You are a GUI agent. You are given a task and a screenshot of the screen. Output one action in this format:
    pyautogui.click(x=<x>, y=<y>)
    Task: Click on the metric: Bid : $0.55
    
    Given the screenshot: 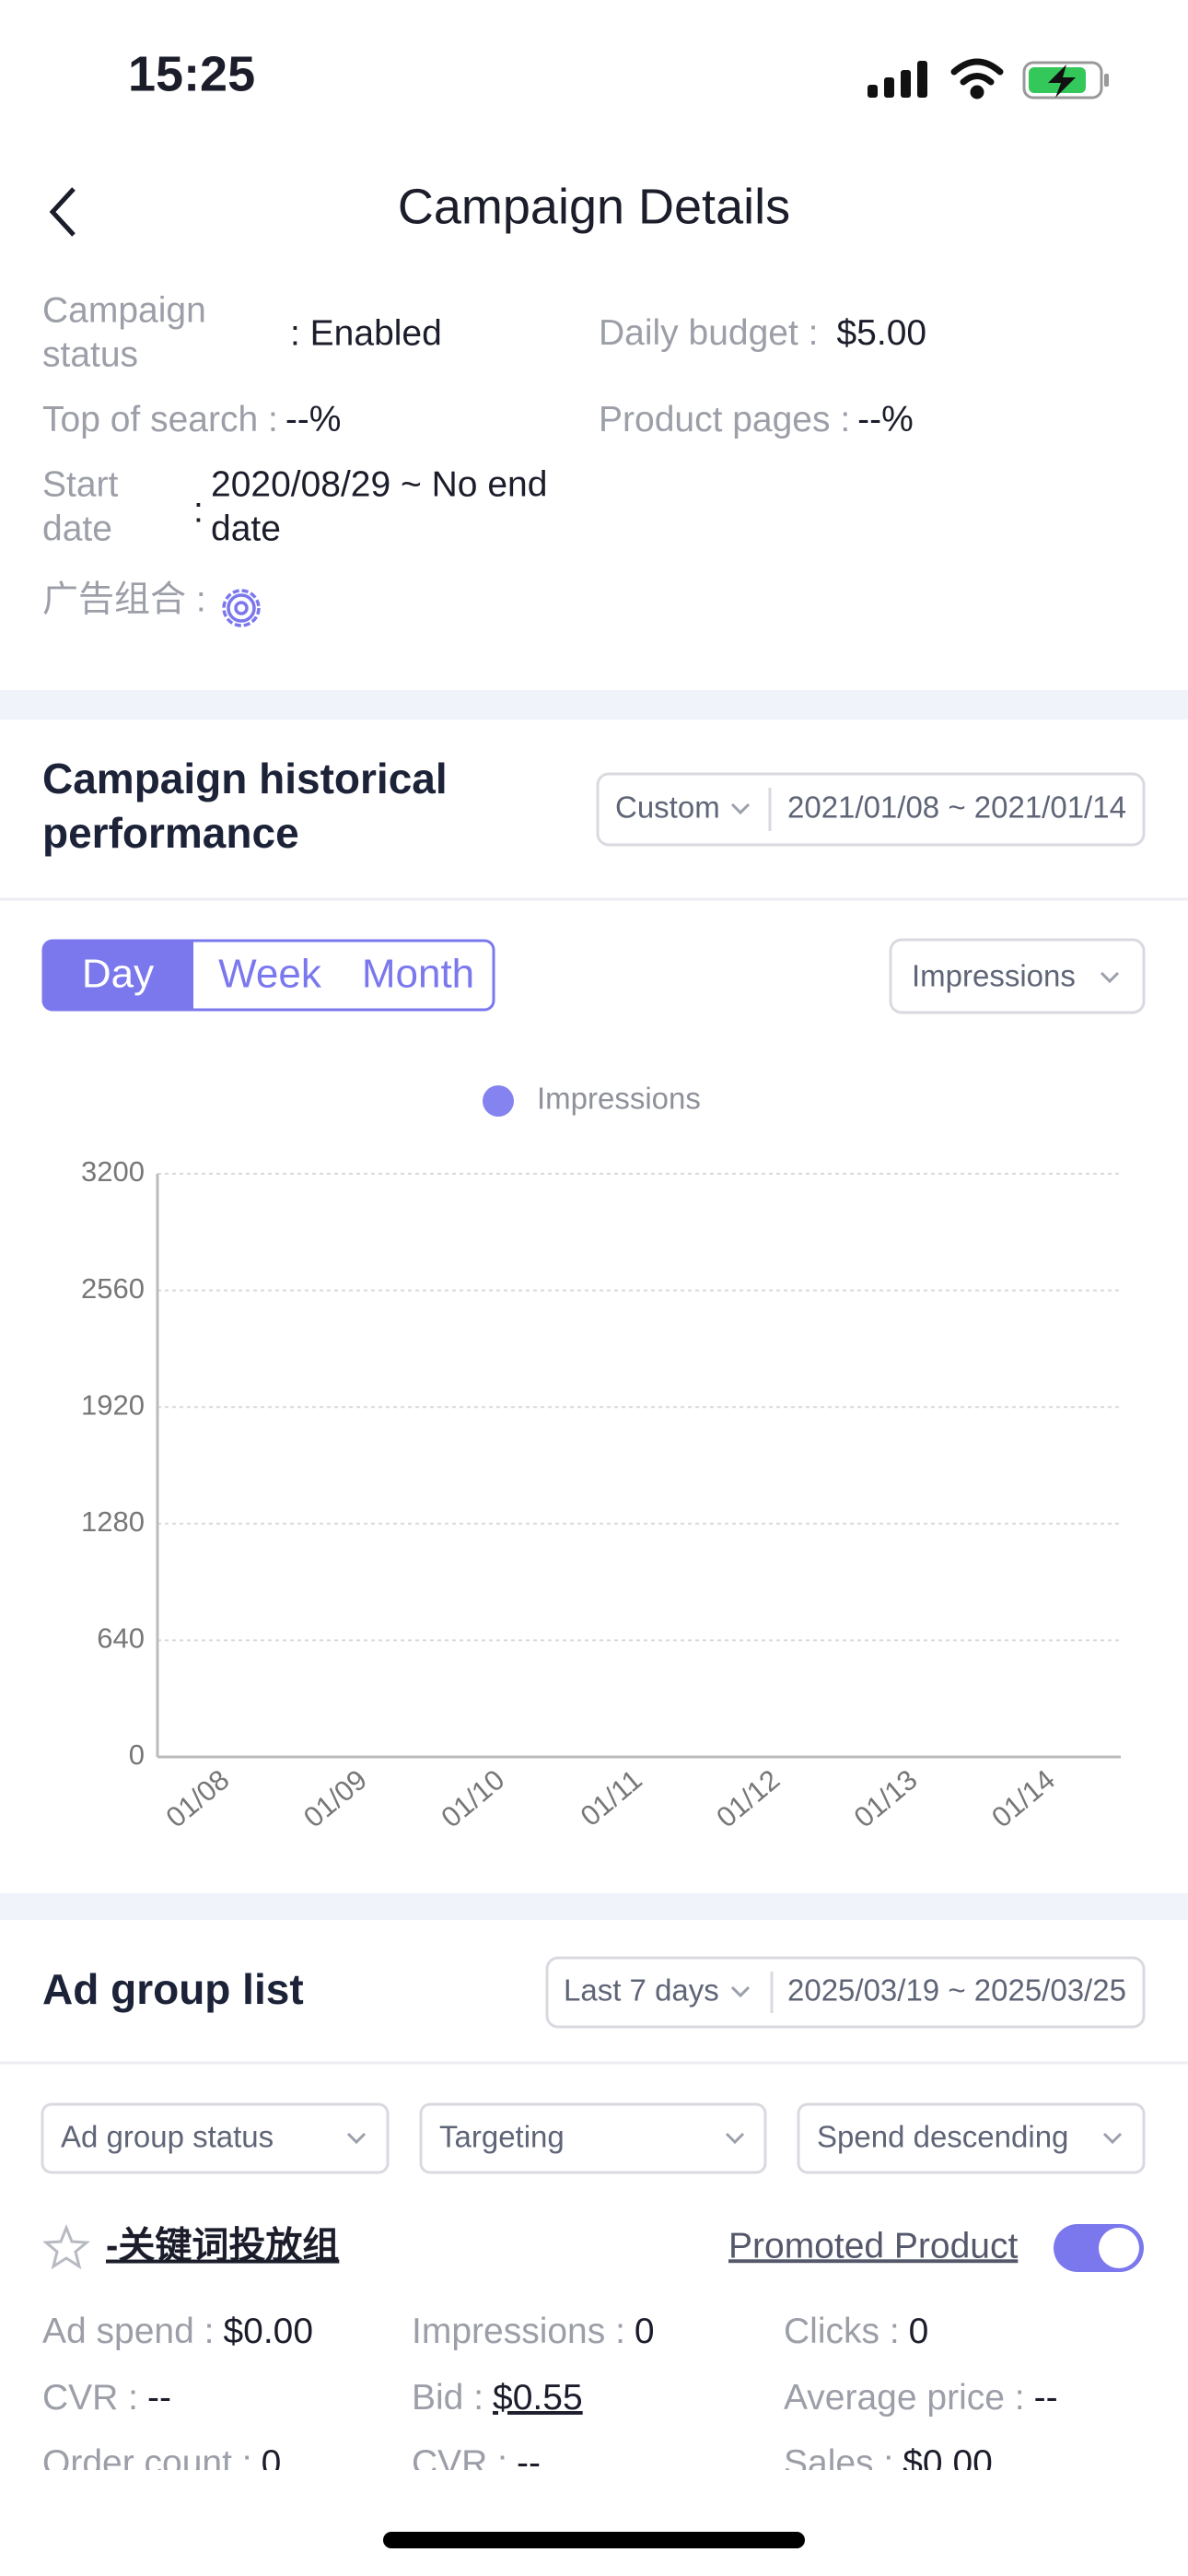 What is the action you would take?
    pyautogui.click(x=497, y=2398)
    